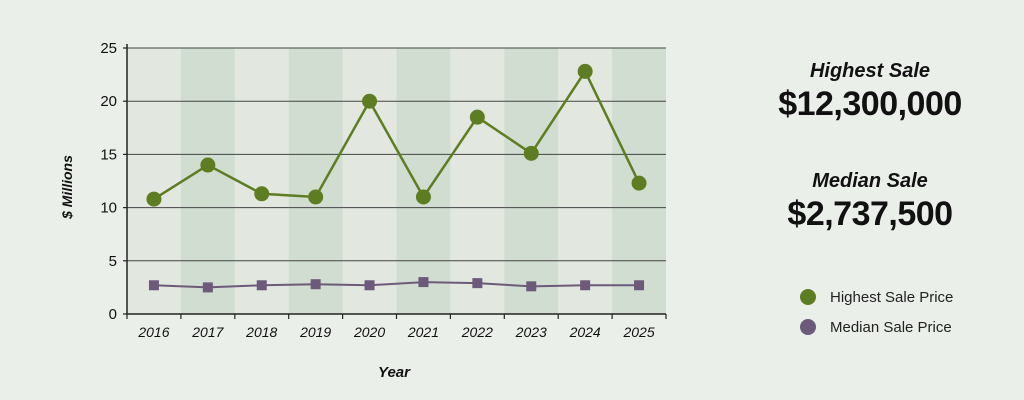  What do you see at coordinates (870, 181) in the screenshot?
I see `median-sale-label: Median Sale` at bounding box center [870, 181].